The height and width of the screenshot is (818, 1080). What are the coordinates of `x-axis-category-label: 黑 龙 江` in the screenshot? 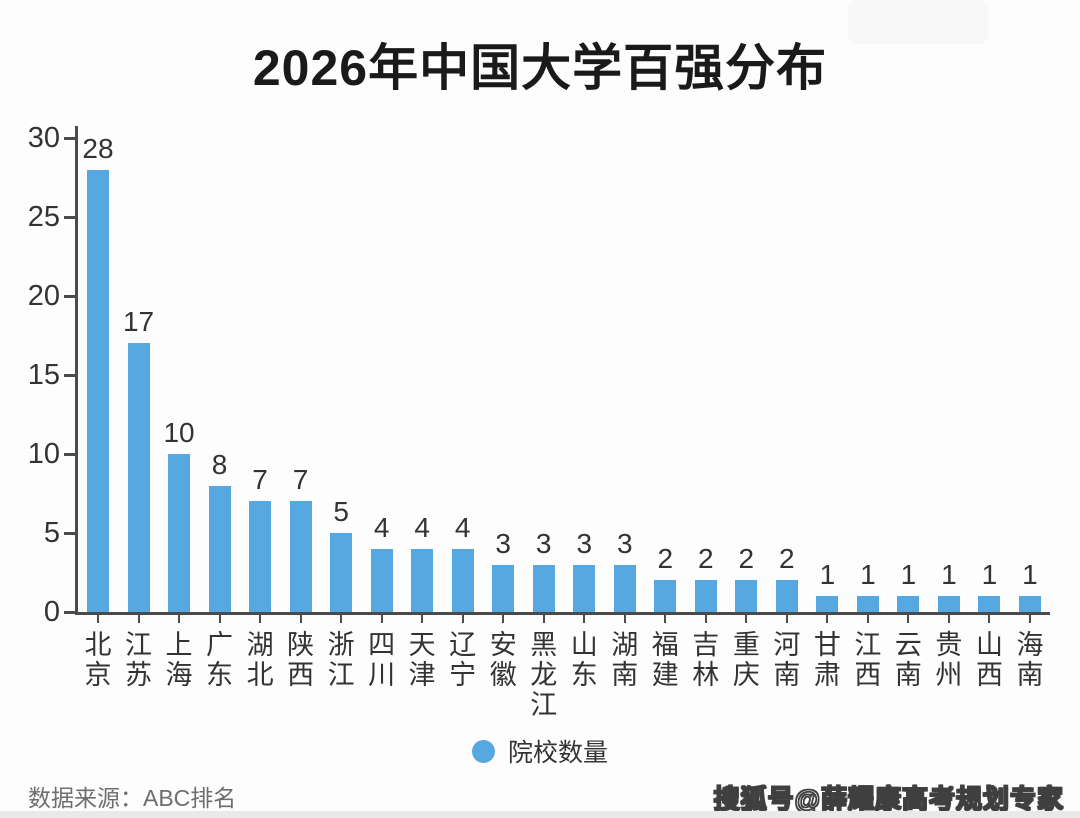 It's located at (544, 675).